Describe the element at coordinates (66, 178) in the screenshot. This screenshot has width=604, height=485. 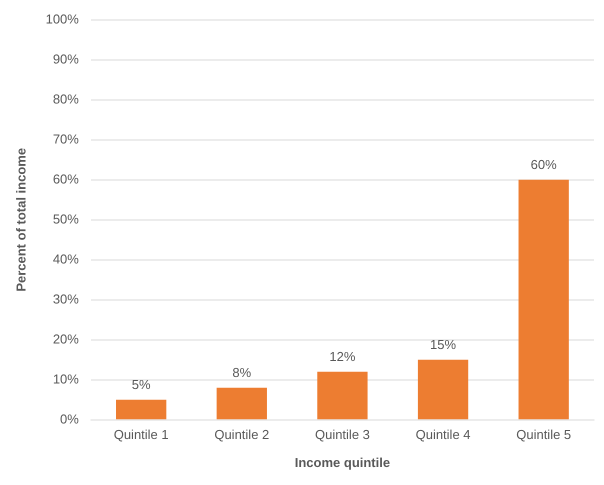
I see `y-tick-label: 60%` at that location.